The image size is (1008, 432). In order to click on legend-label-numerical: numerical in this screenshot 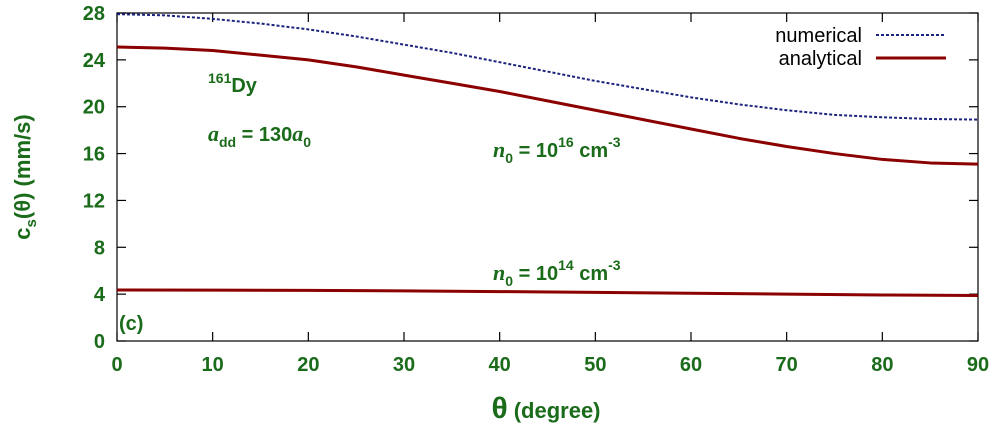, I will do `click(818, 36)`.